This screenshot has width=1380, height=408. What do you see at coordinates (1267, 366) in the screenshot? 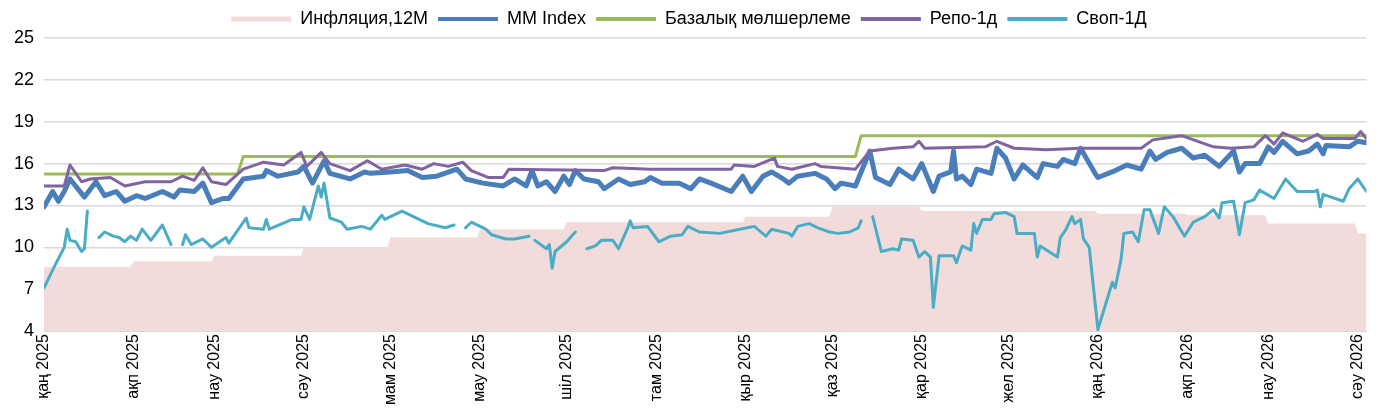
I see `x-tick-label: нау 2026` at bounding box center [1267, 366].